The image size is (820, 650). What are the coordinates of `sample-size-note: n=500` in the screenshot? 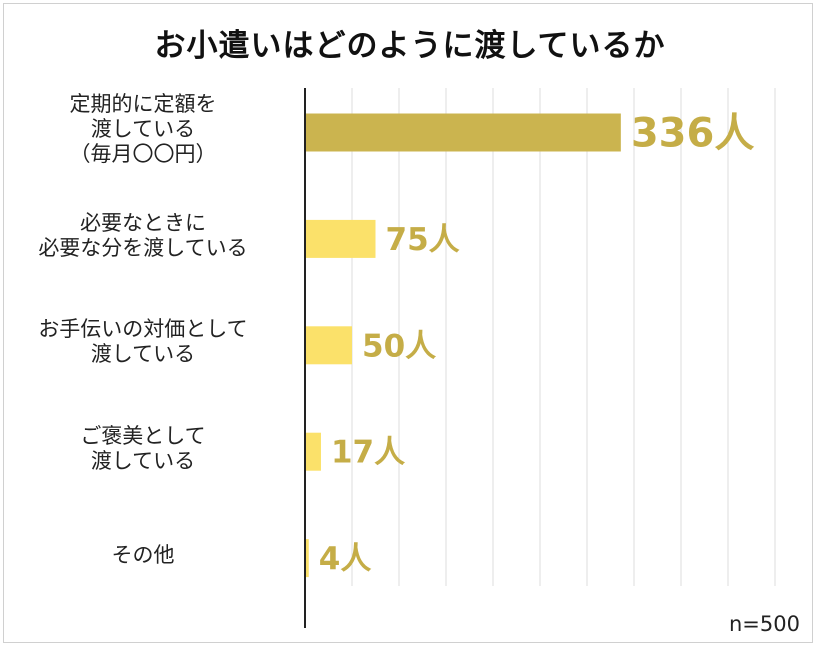 It's located at (764, 624).